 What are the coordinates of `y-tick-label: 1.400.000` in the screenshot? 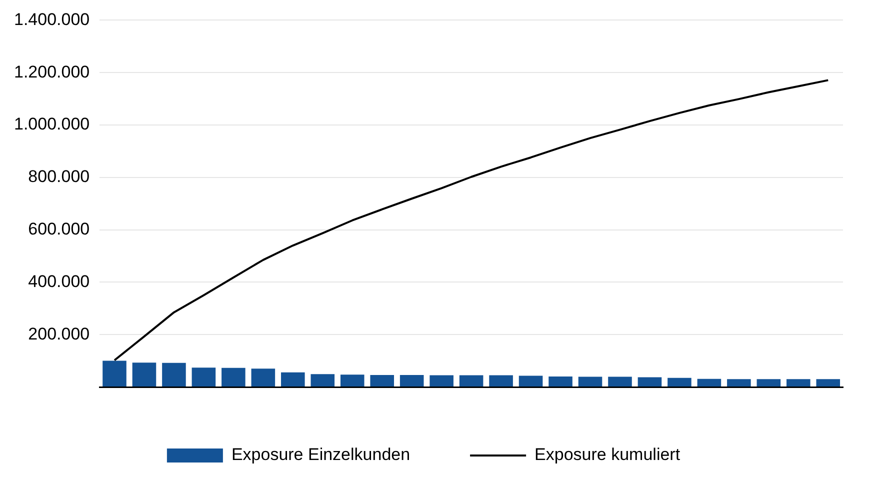 It's located at (52, 19).